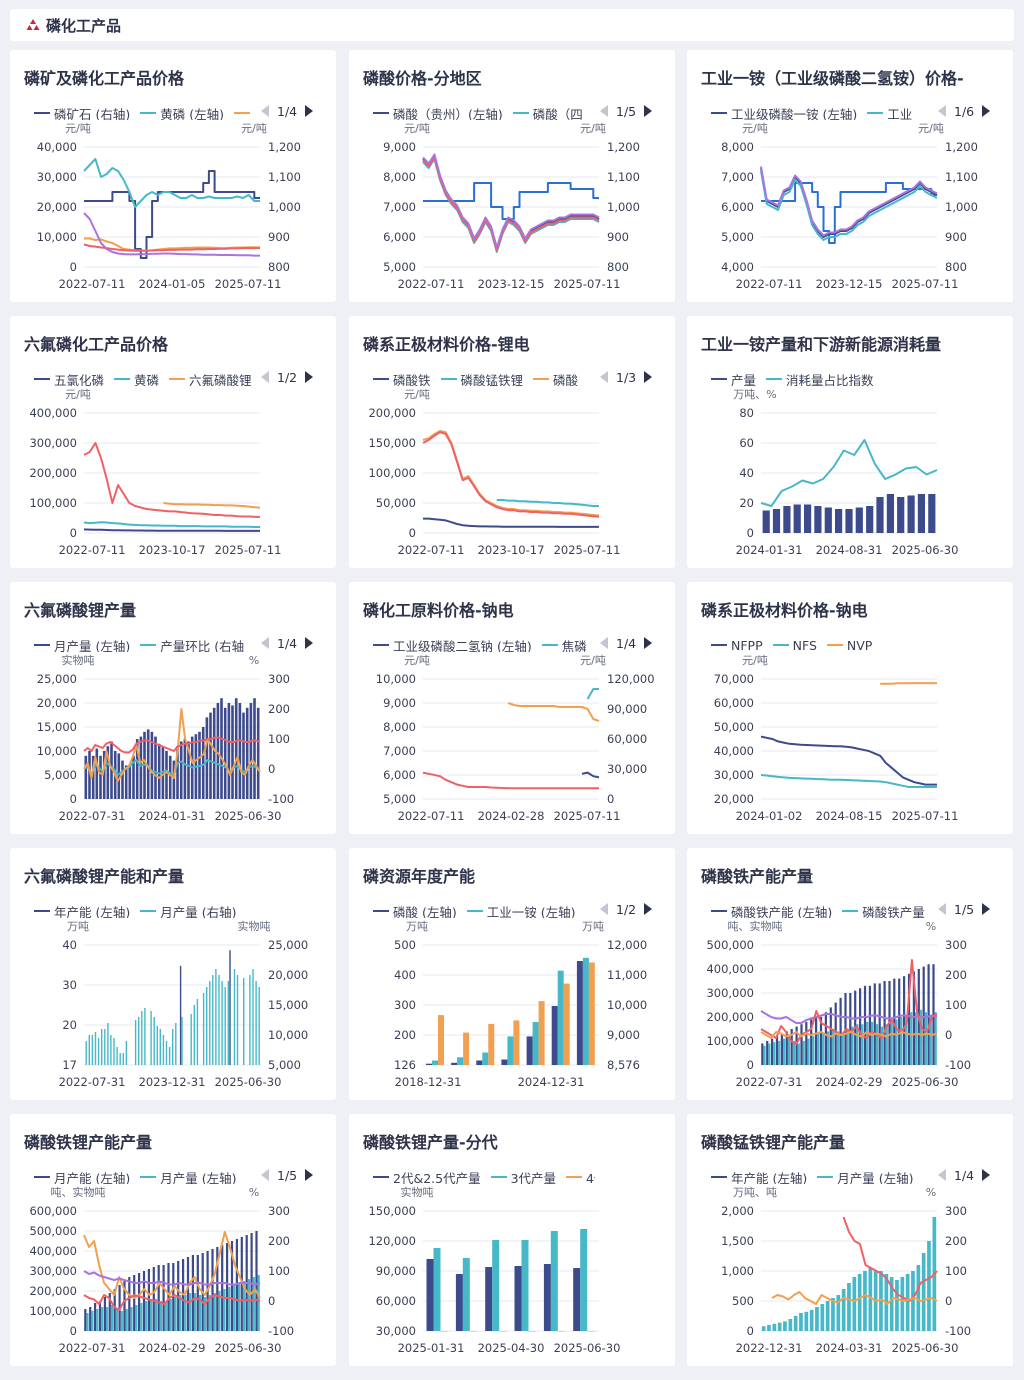 The height and width of the screenshot is (1380, 1024). Describe the element at coordinates (392, 413) in the screenshot. I see `y-tick-label: 200,000` at that location.